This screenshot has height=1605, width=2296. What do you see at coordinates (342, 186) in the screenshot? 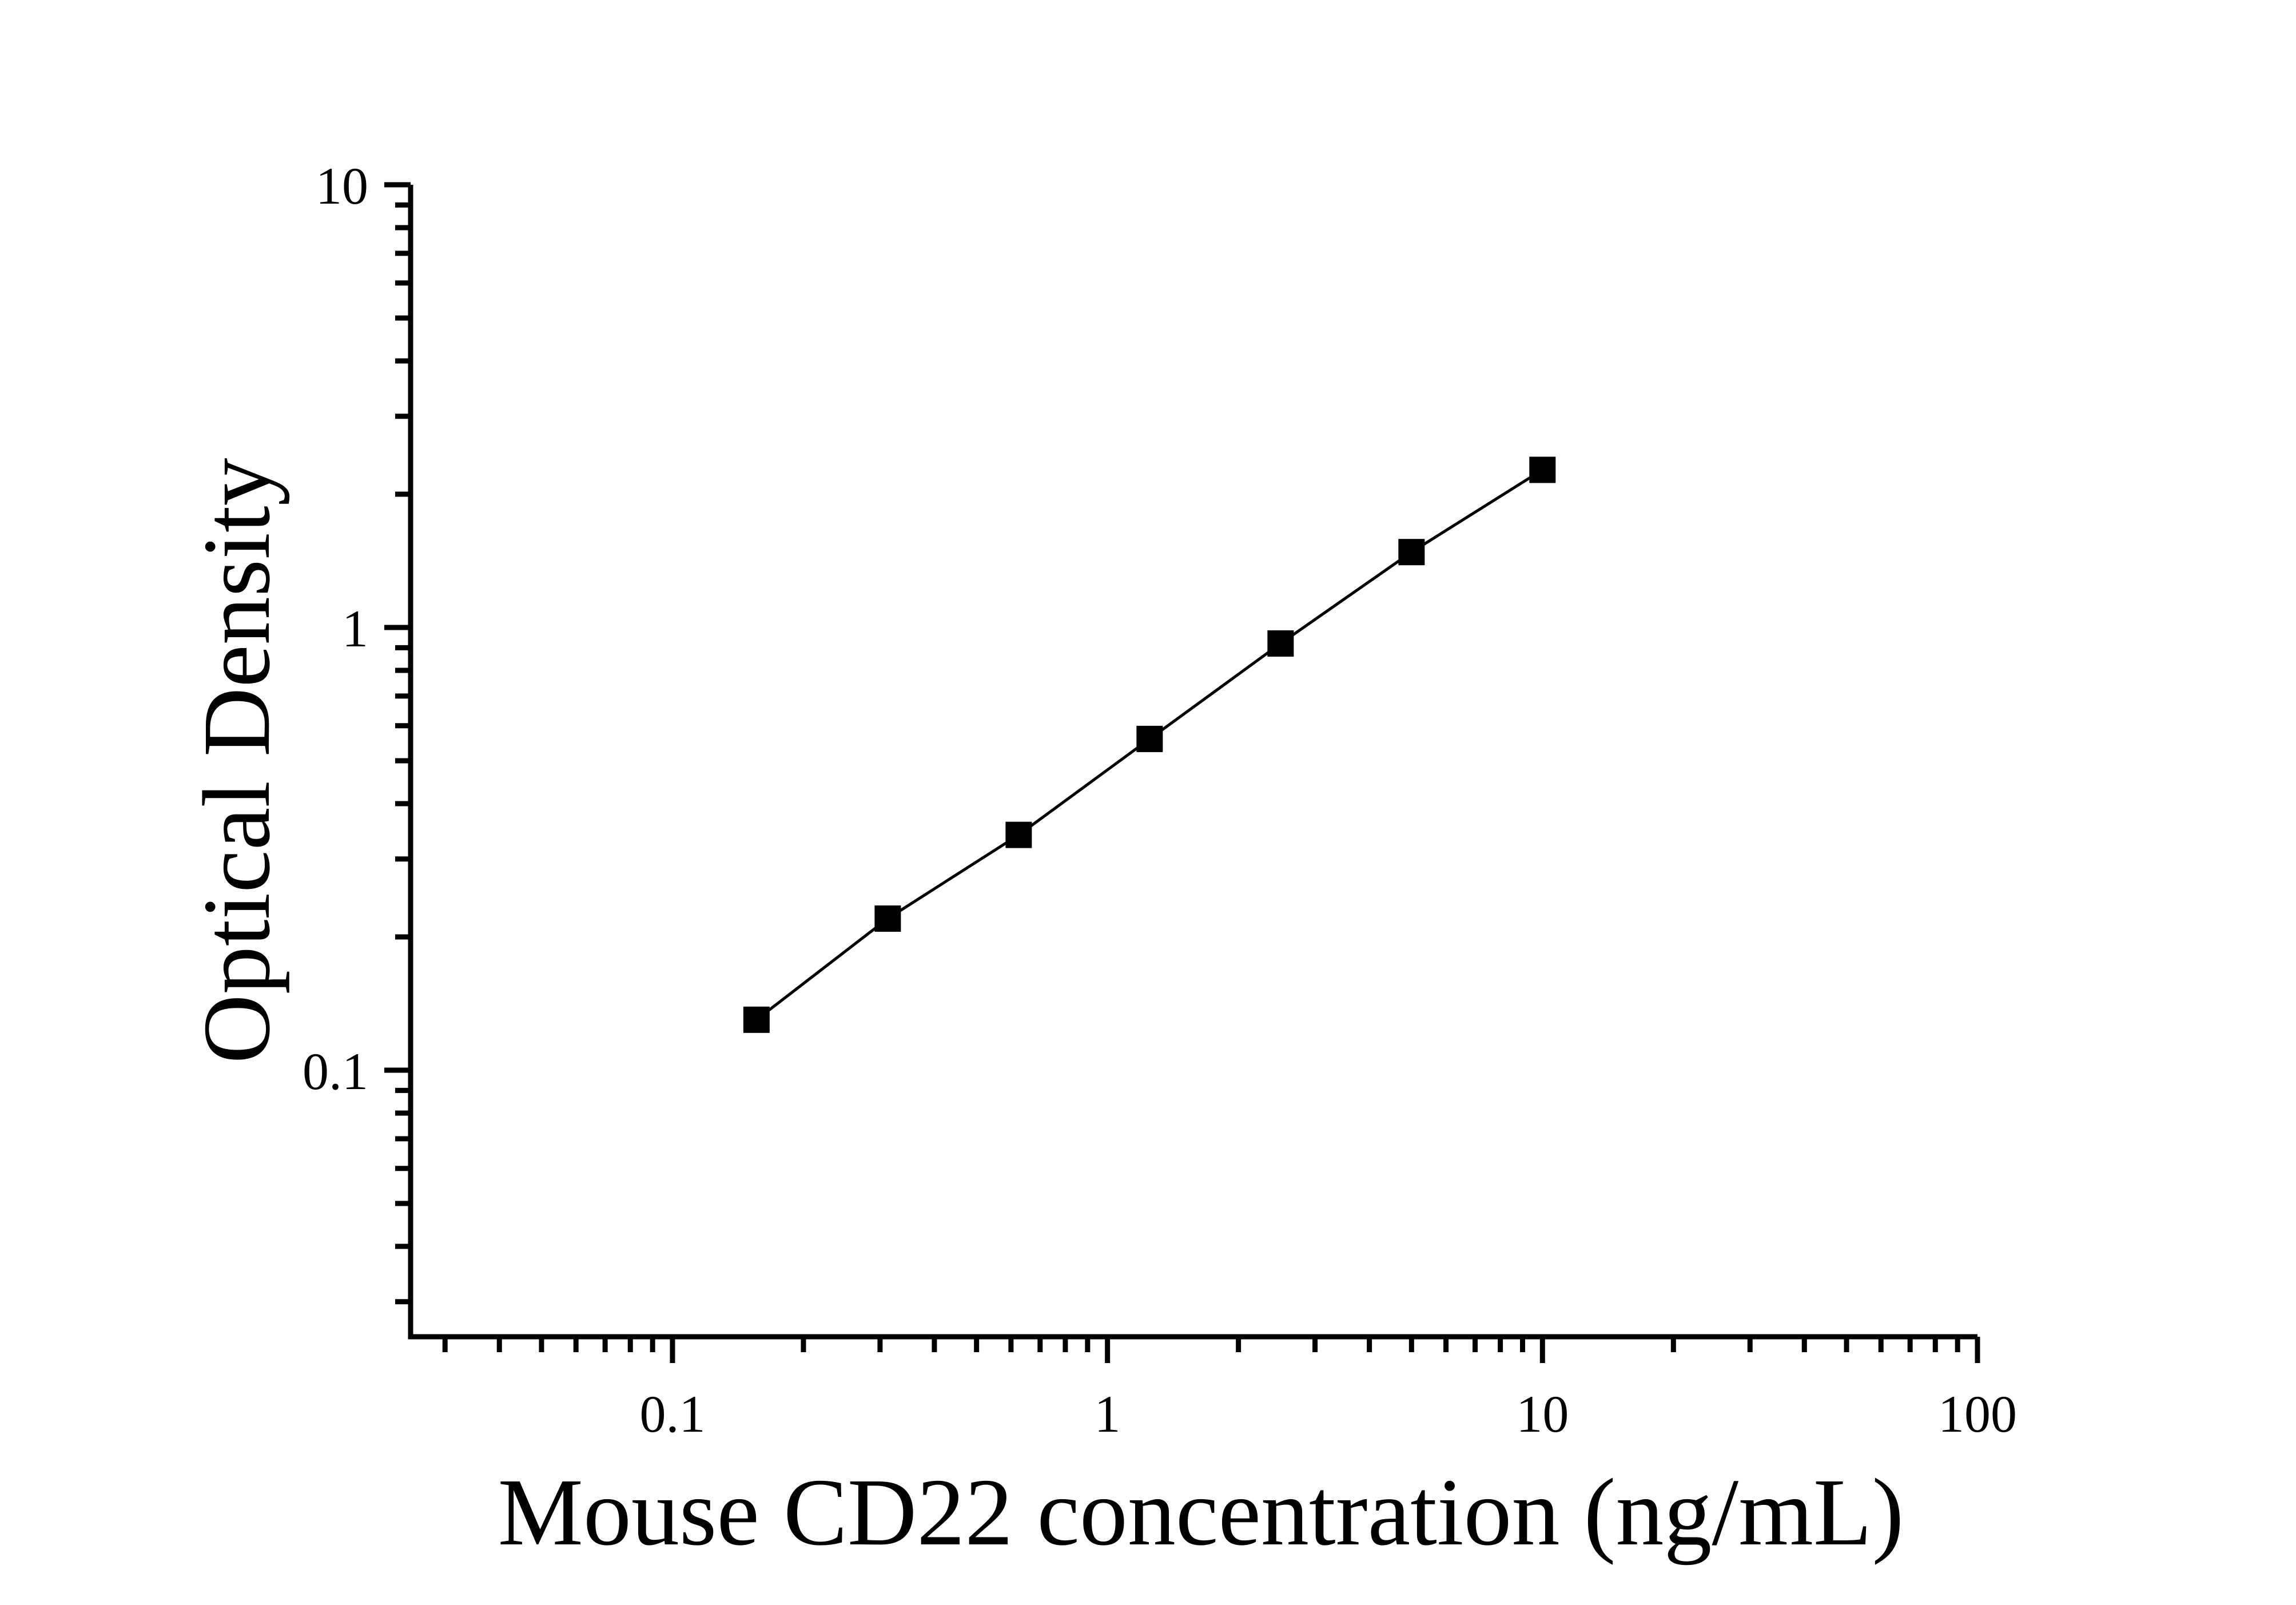
I see `y-tick-label: 10` at bounding box center [342, 186].